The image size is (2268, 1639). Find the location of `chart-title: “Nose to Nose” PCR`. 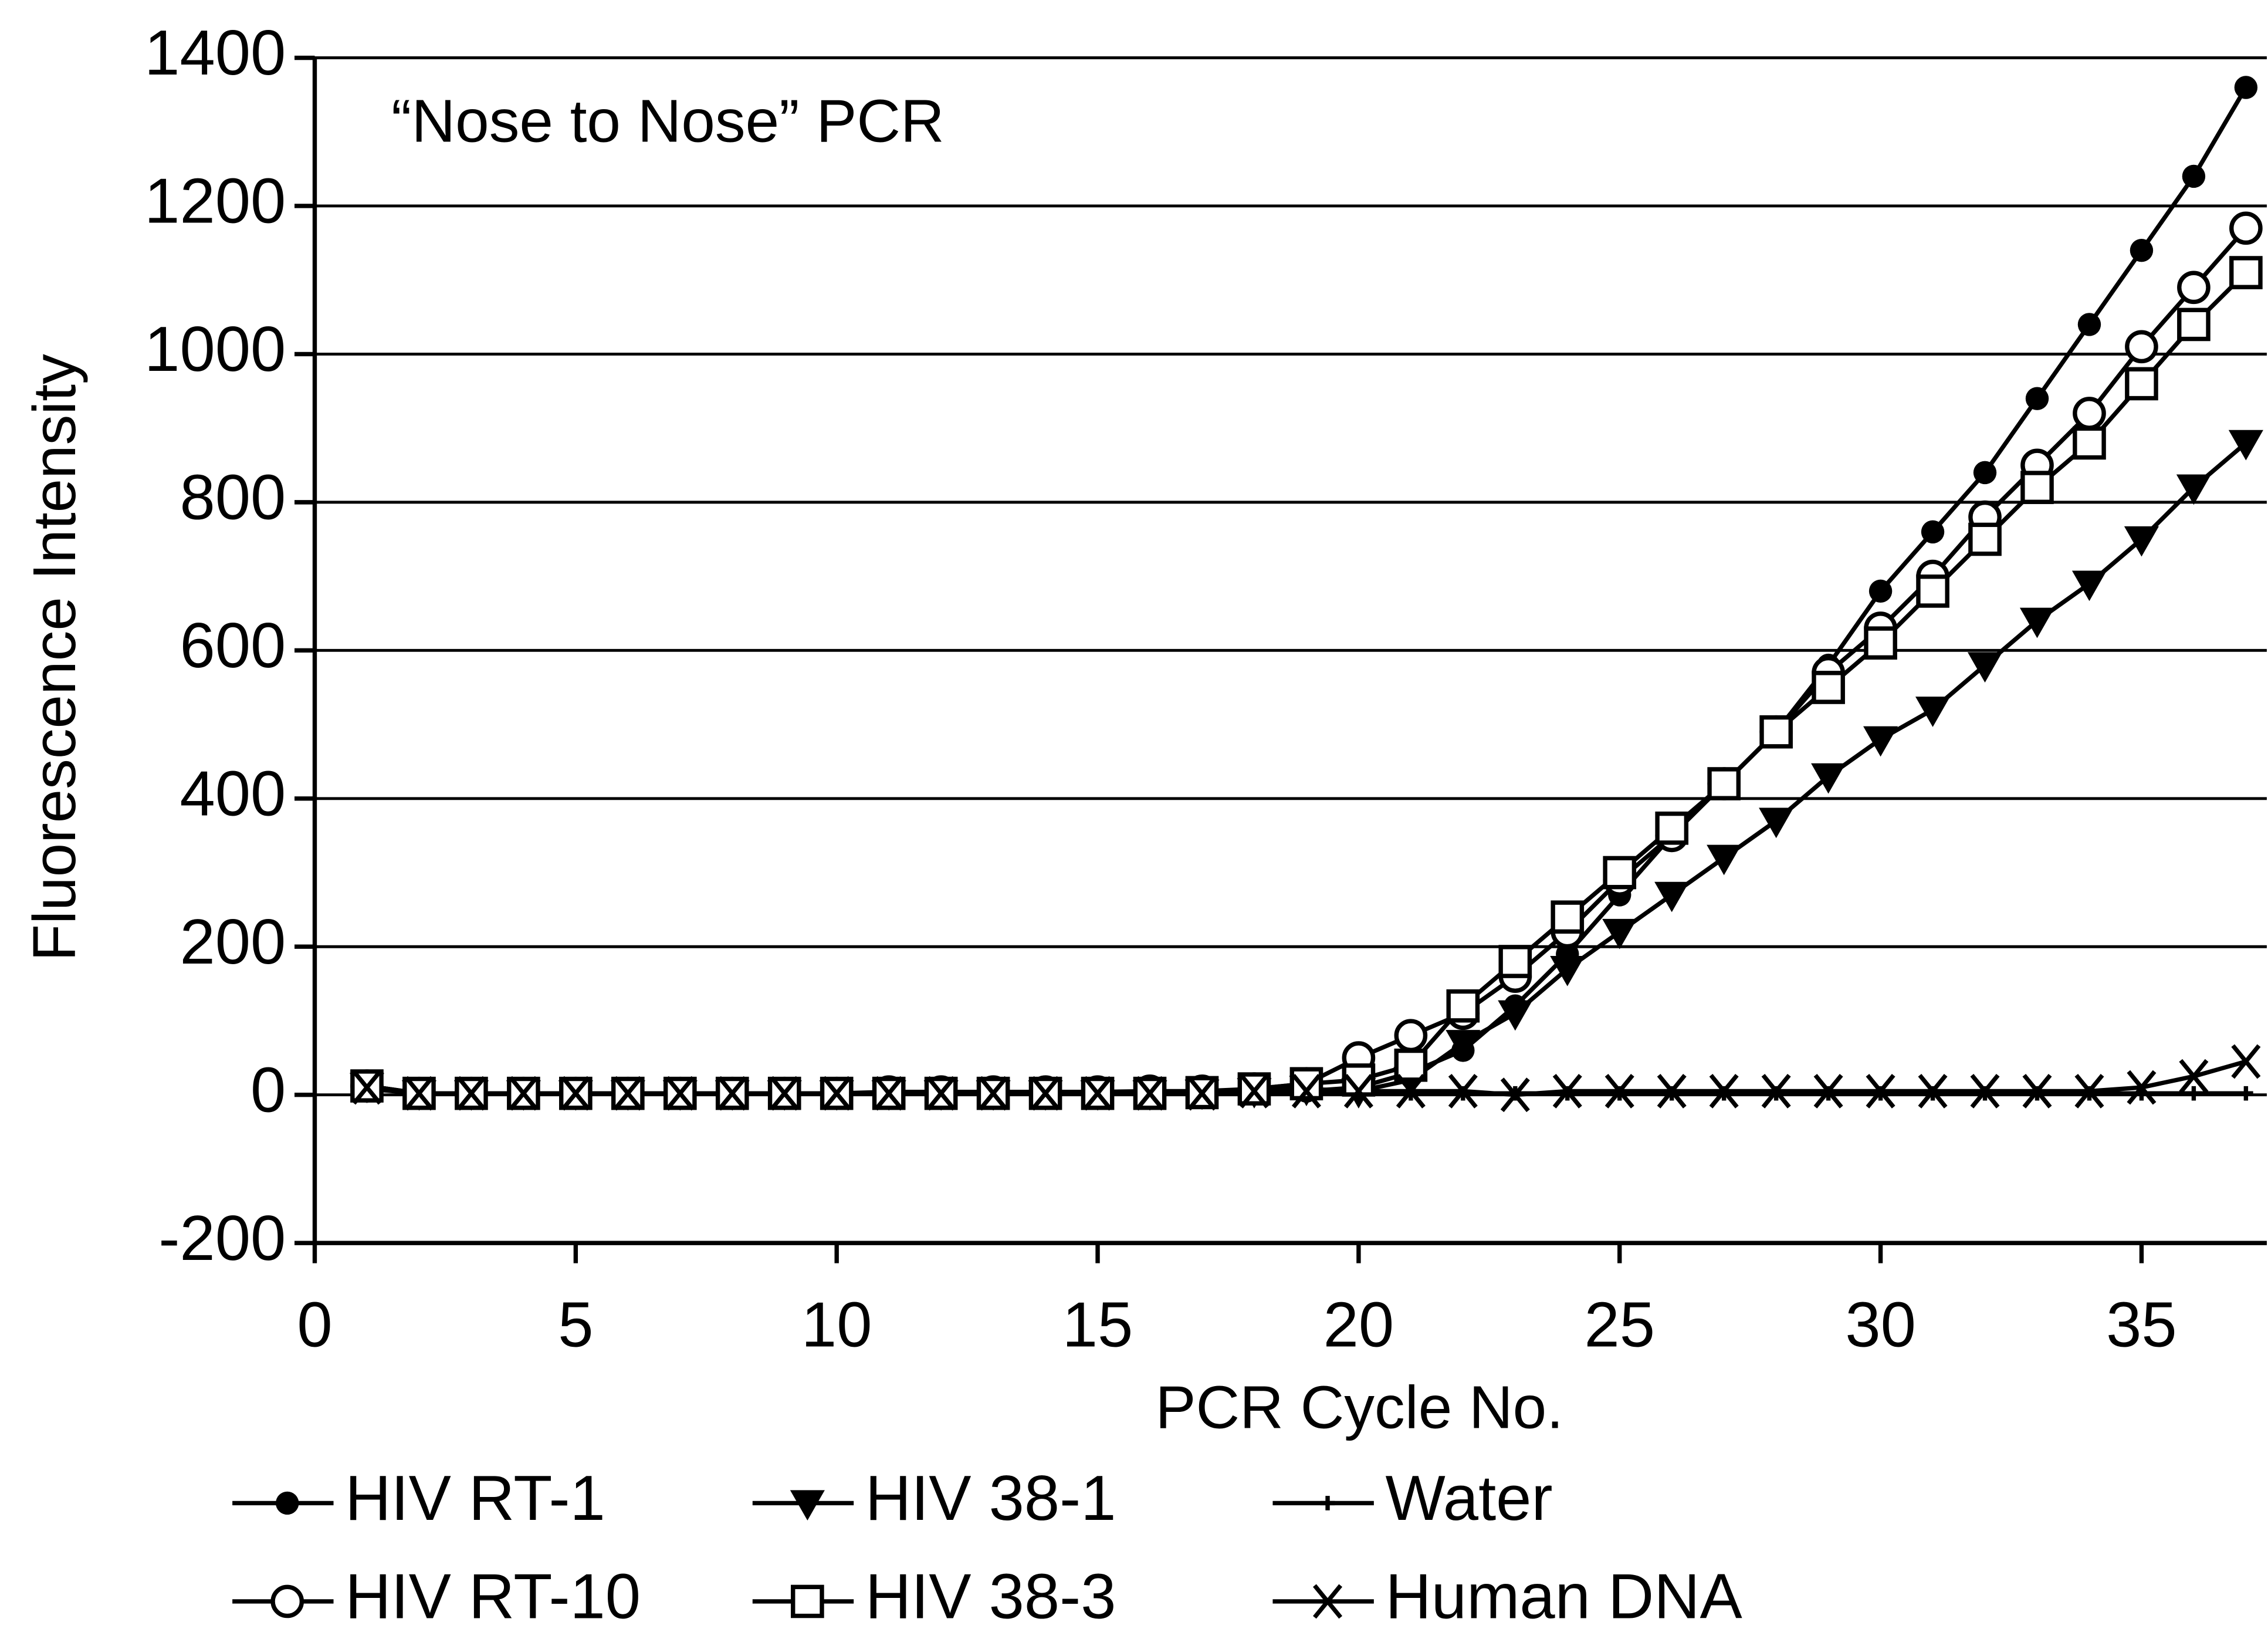

chart-title: “Nose to Nose” PCR is located at coordinates (668, 121).